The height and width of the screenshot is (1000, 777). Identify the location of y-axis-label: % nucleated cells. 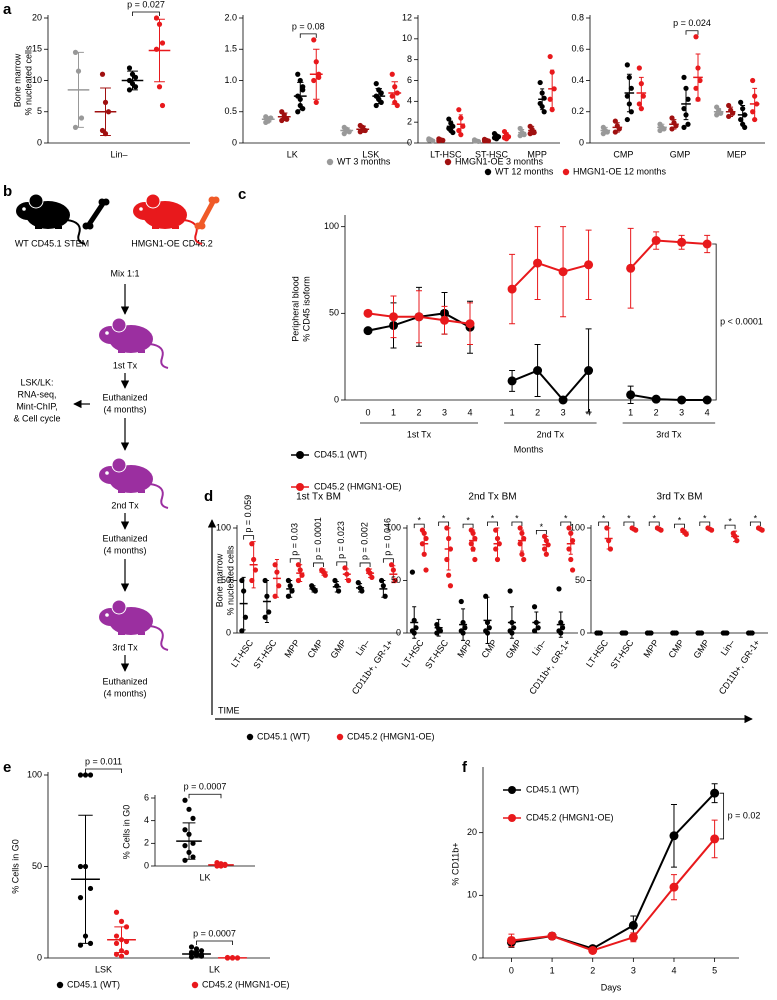
(28, 80).